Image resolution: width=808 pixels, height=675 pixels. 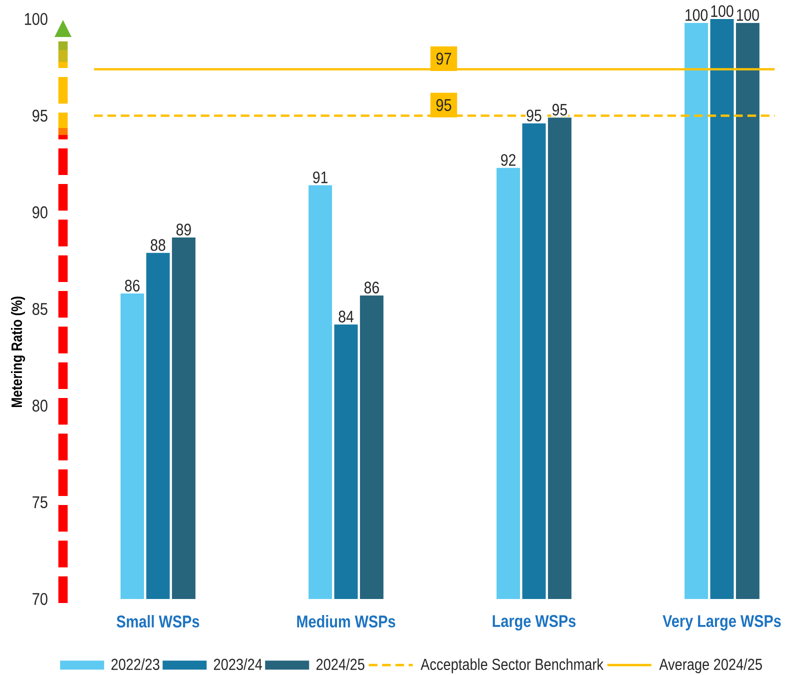 I want to click on data-label: 91, so click(x=320, y=177).